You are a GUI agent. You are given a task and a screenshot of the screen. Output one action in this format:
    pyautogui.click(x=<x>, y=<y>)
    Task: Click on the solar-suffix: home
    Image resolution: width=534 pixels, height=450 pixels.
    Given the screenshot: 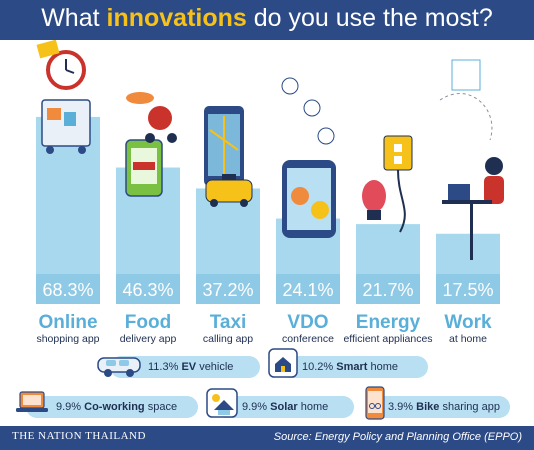 What is the action you would take?
    pyautogui.click(x=314, y=407)
    